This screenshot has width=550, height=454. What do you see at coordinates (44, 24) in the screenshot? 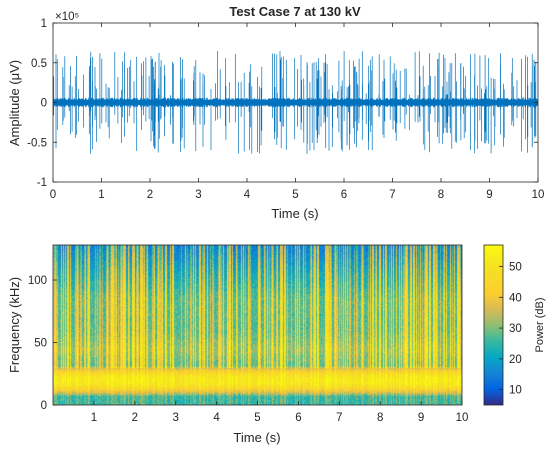
I see `y-tick-label: 1` at bounding box center [44, 24].